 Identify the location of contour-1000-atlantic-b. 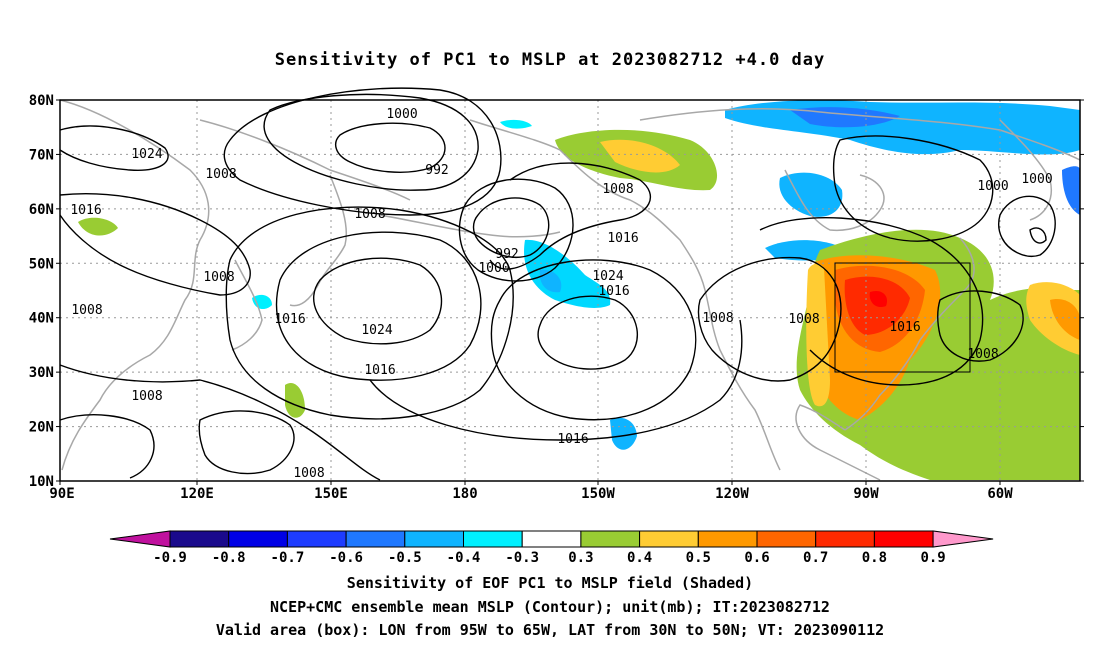
(1038, 235).